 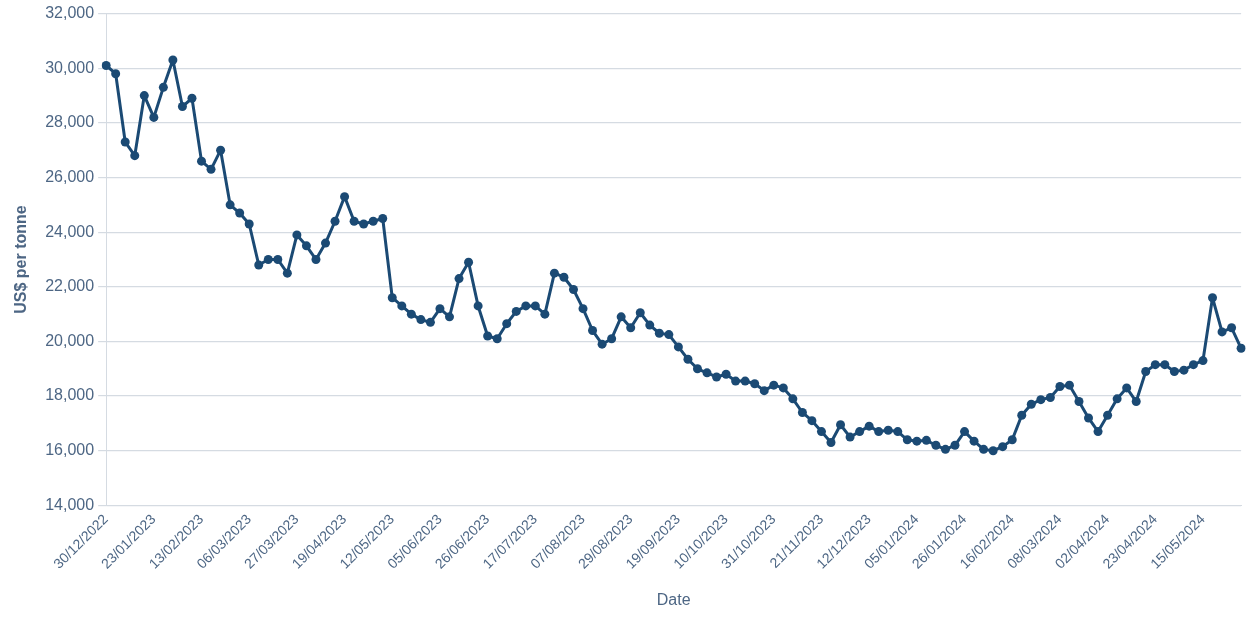 I want to click on y-tick-label: 32,000, so click(x=70, y=13).